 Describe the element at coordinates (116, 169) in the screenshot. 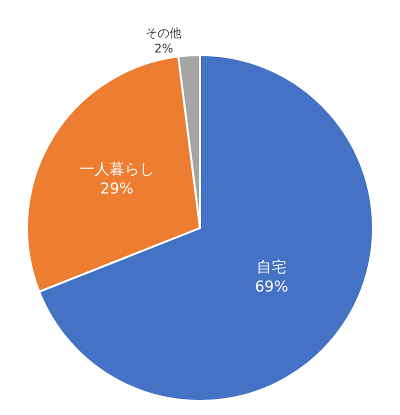

I see `slice-label: 一人暮らし` at that location.